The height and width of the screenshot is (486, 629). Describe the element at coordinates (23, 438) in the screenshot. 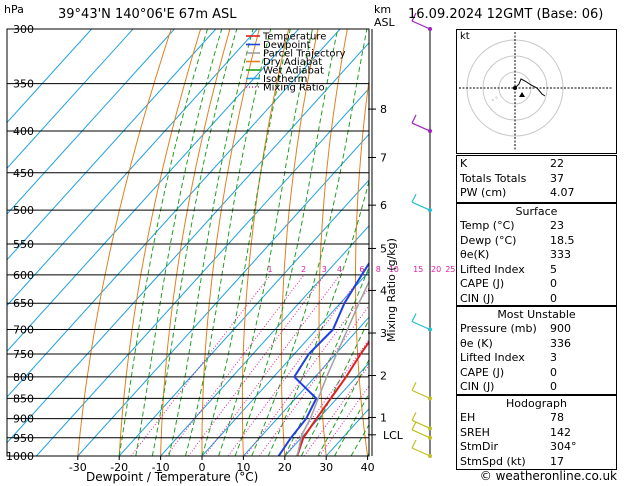

I see `pressure-tick-label: 950` at that location.